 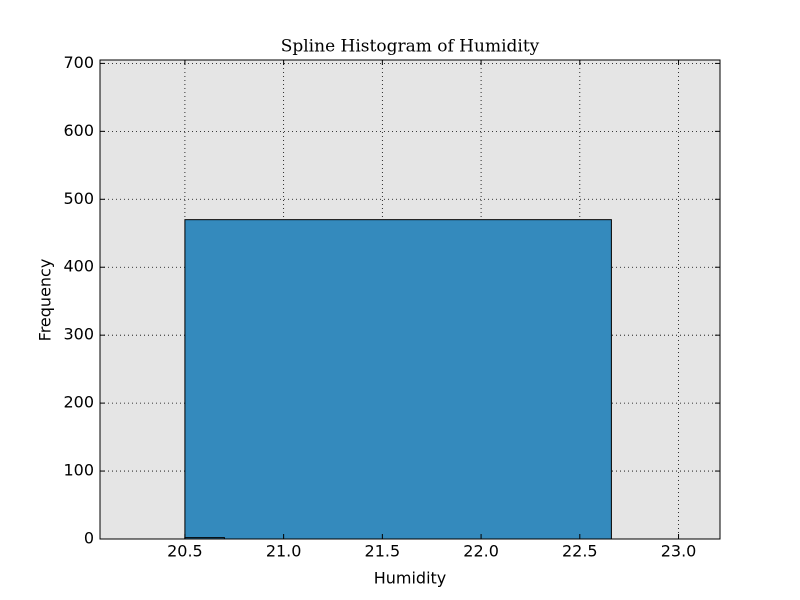 I want to click on y-tick-label: 200, so click(x=78, y=402).